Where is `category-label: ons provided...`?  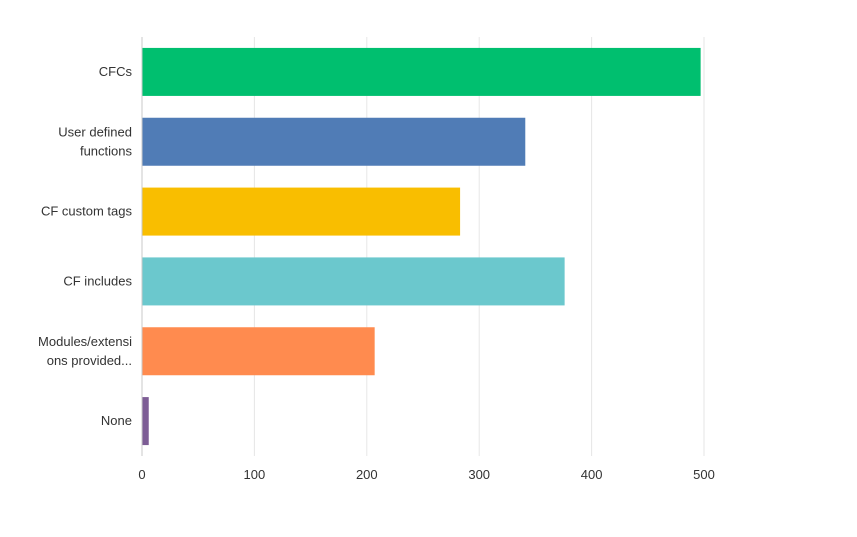 category-label: ons provided... is located at coordinates (89, 360).